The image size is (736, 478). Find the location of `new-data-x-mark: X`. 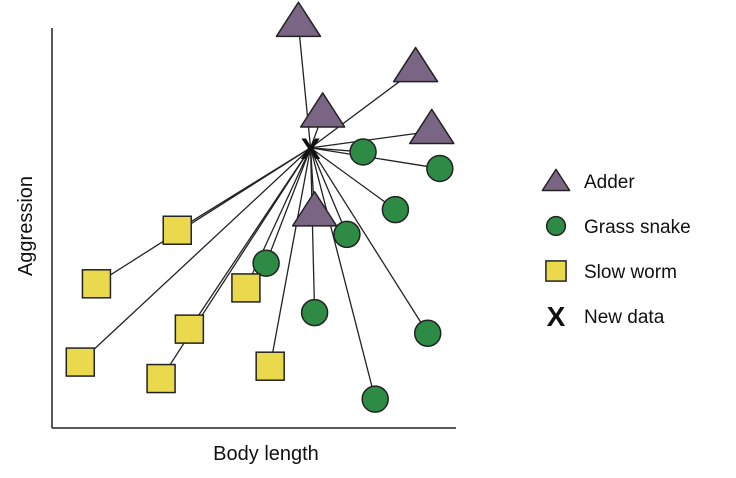

new-data-x-mark: X is located at coordinates (311, 149).